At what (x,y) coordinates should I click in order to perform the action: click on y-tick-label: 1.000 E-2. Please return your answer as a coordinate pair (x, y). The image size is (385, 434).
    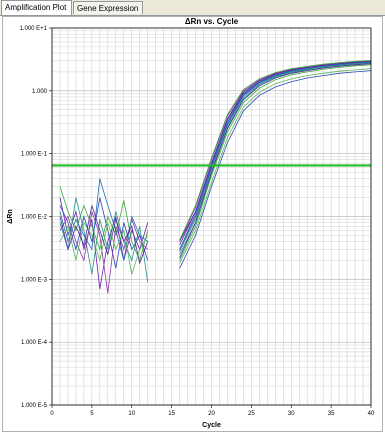
    Looking at the image, I should click on (34, 218).